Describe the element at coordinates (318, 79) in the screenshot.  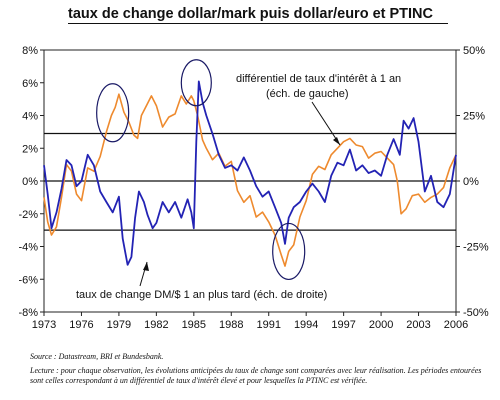
I see `annotation-differential: différentiel de taux d'intérêt à 1 an` at that location.